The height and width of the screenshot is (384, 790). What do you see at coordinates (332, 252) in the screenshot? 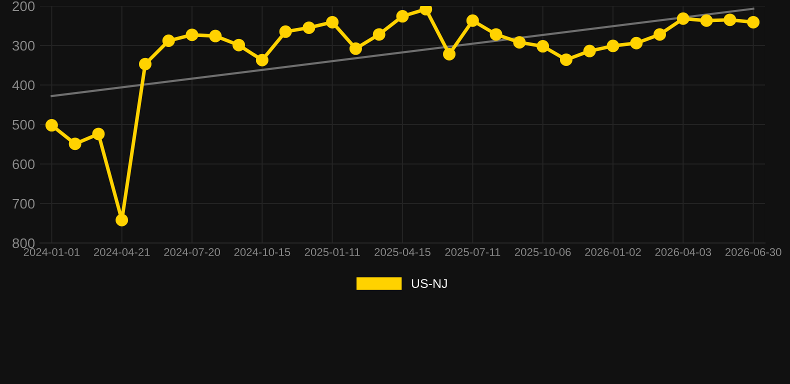
I see `x-tick-label: 2025-01-11` at bounding box center [332, 252].